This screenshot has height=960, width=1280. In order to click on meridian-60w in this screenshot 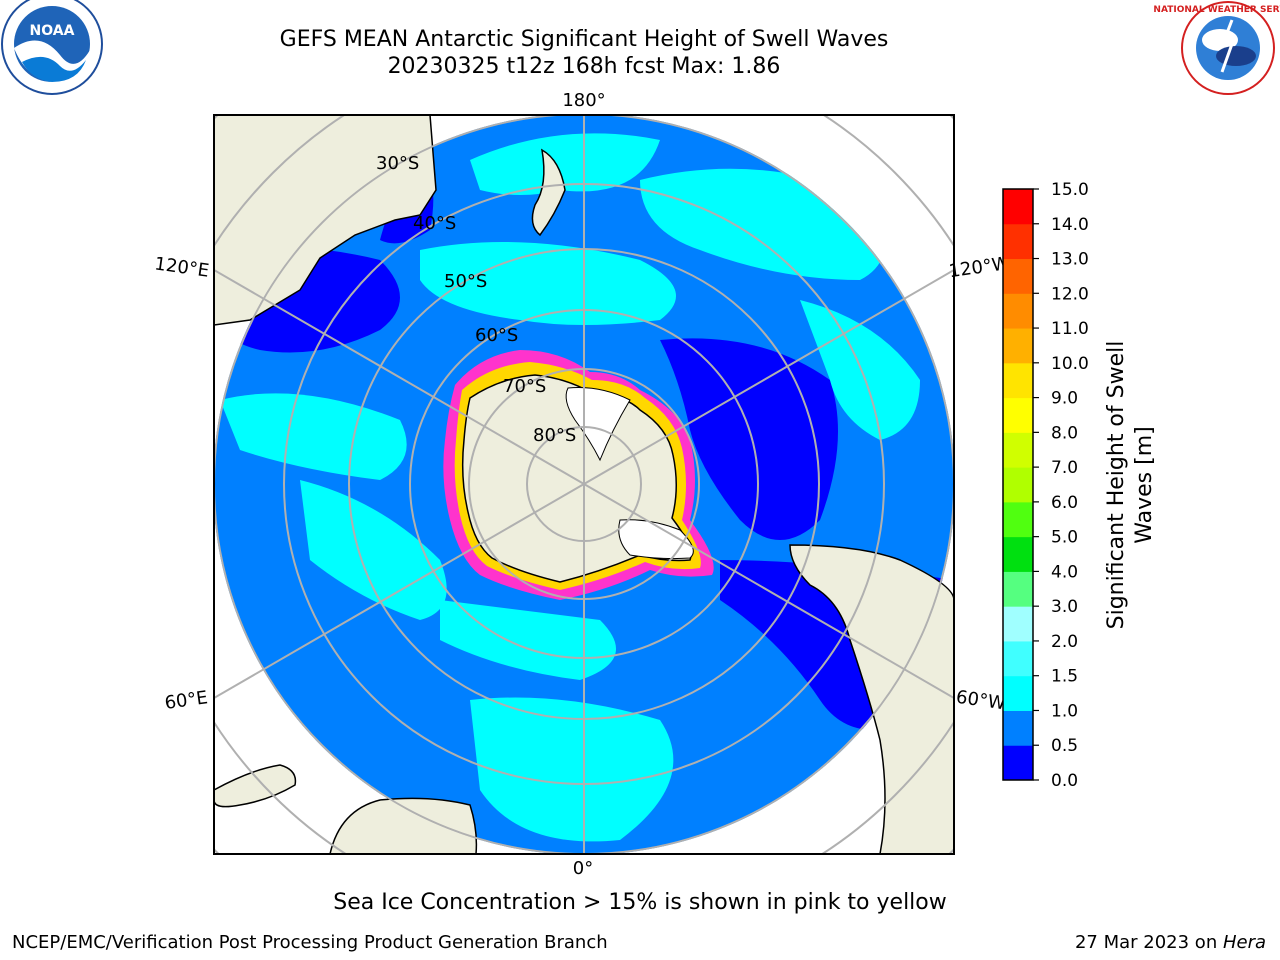, I will do `click(768, 591)`.